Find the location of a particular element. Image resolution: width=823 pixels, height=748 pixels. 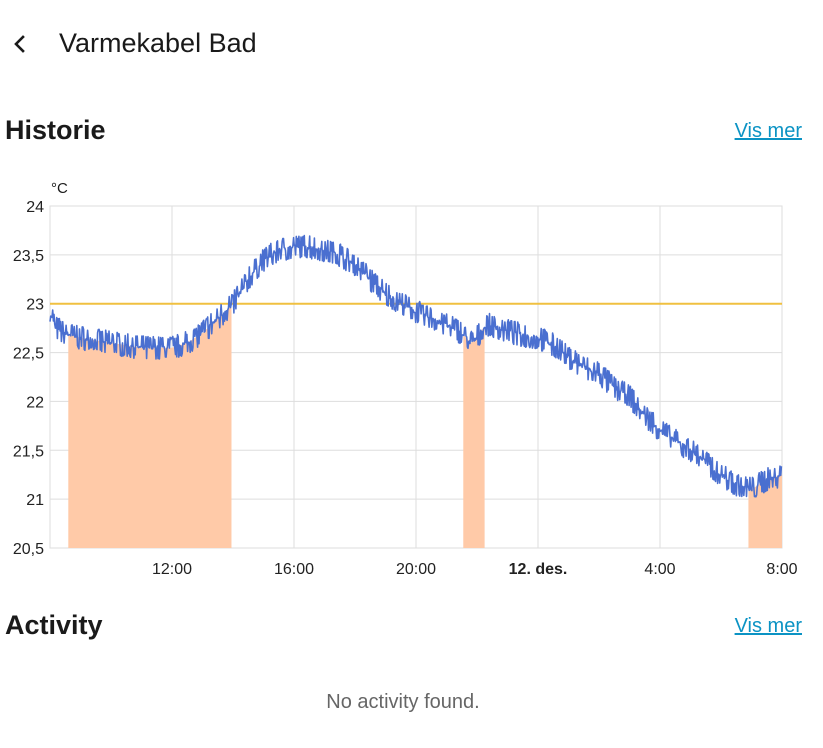

x-tick-label: 16:00 is located at coordinates (294, 569).